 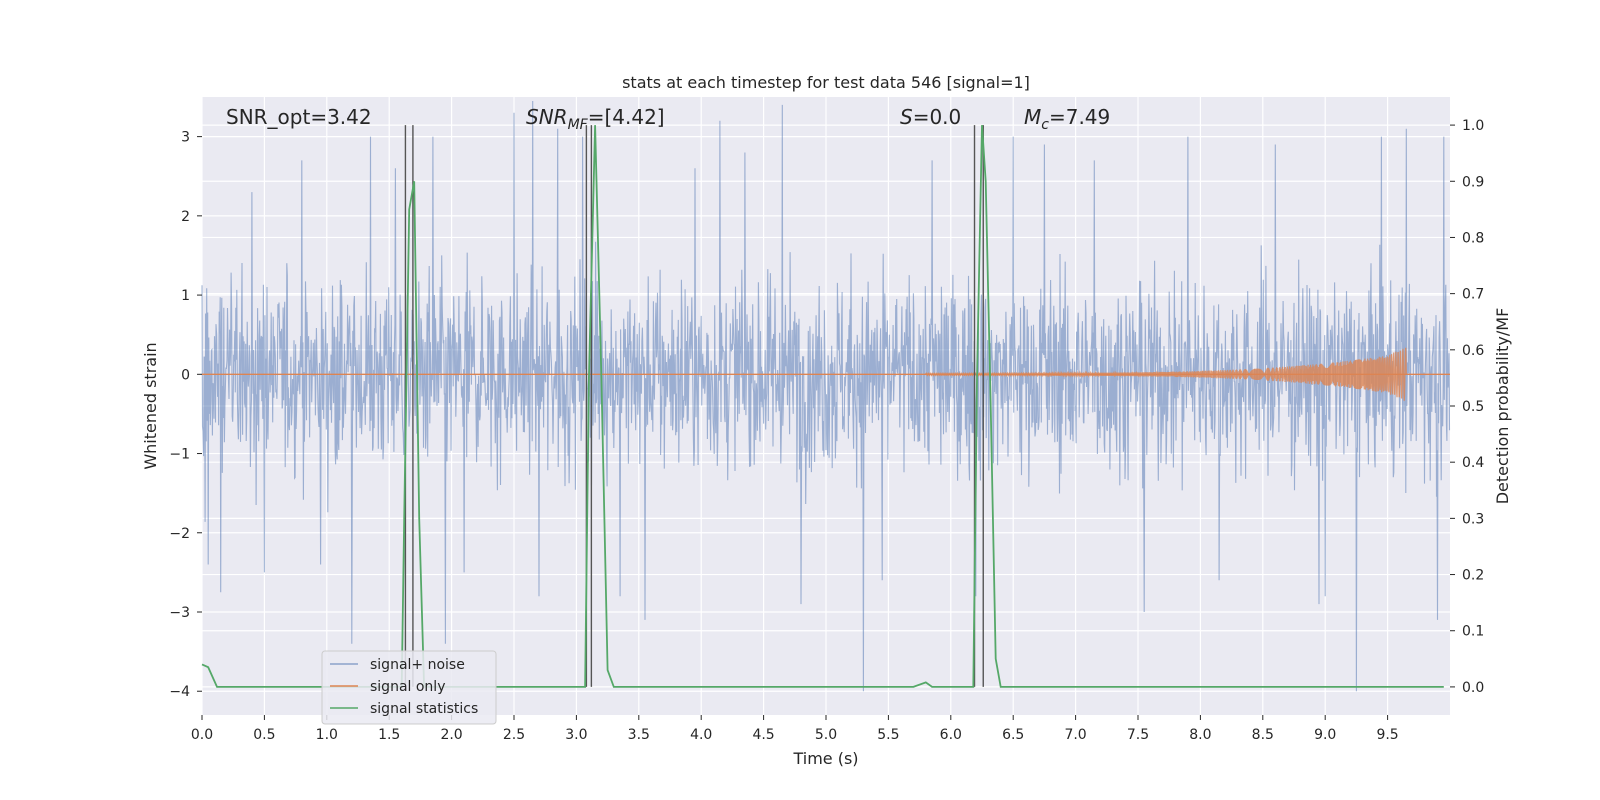 What do you see at coordinates (1473, 463) in the screenshot?
I see `right-y-tick-label: 0.4` at bounding box center [1473, 463].